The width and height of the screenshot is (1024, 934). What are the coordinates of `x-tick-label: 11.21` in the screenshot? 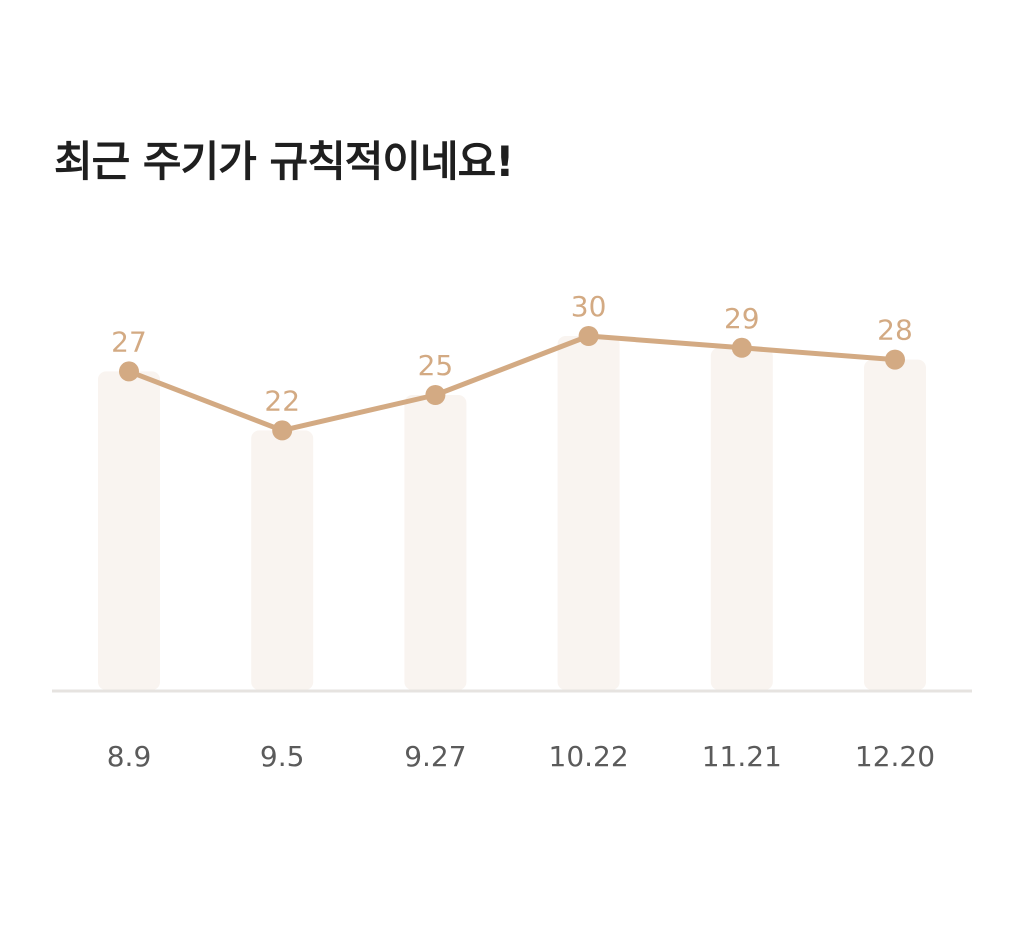 It's located at (742, 756).